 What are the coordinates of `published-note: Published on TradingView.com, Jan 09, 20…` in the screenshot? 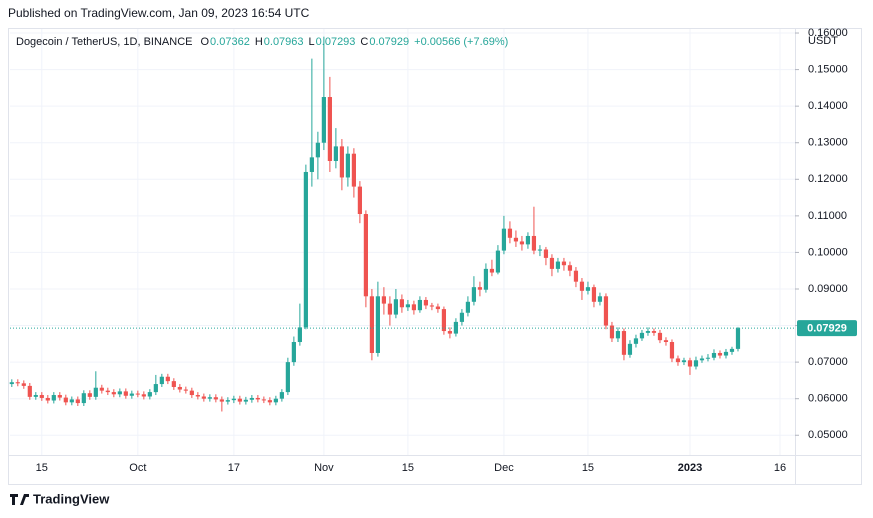 It's located at (159, 13).